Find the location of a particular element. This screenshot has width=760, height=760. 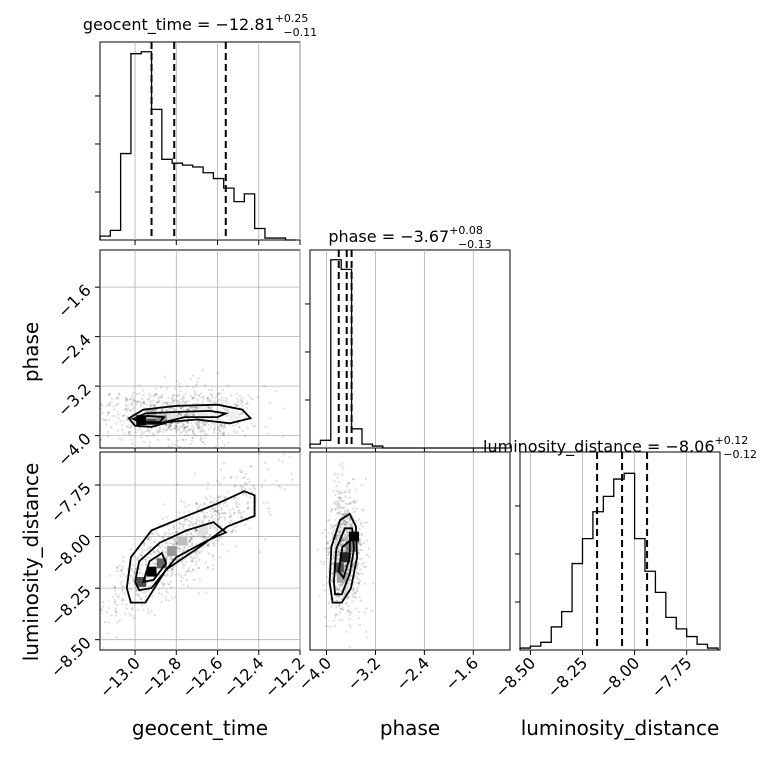

y-tick-label: −8.50 is located at coordinates (71, 657).